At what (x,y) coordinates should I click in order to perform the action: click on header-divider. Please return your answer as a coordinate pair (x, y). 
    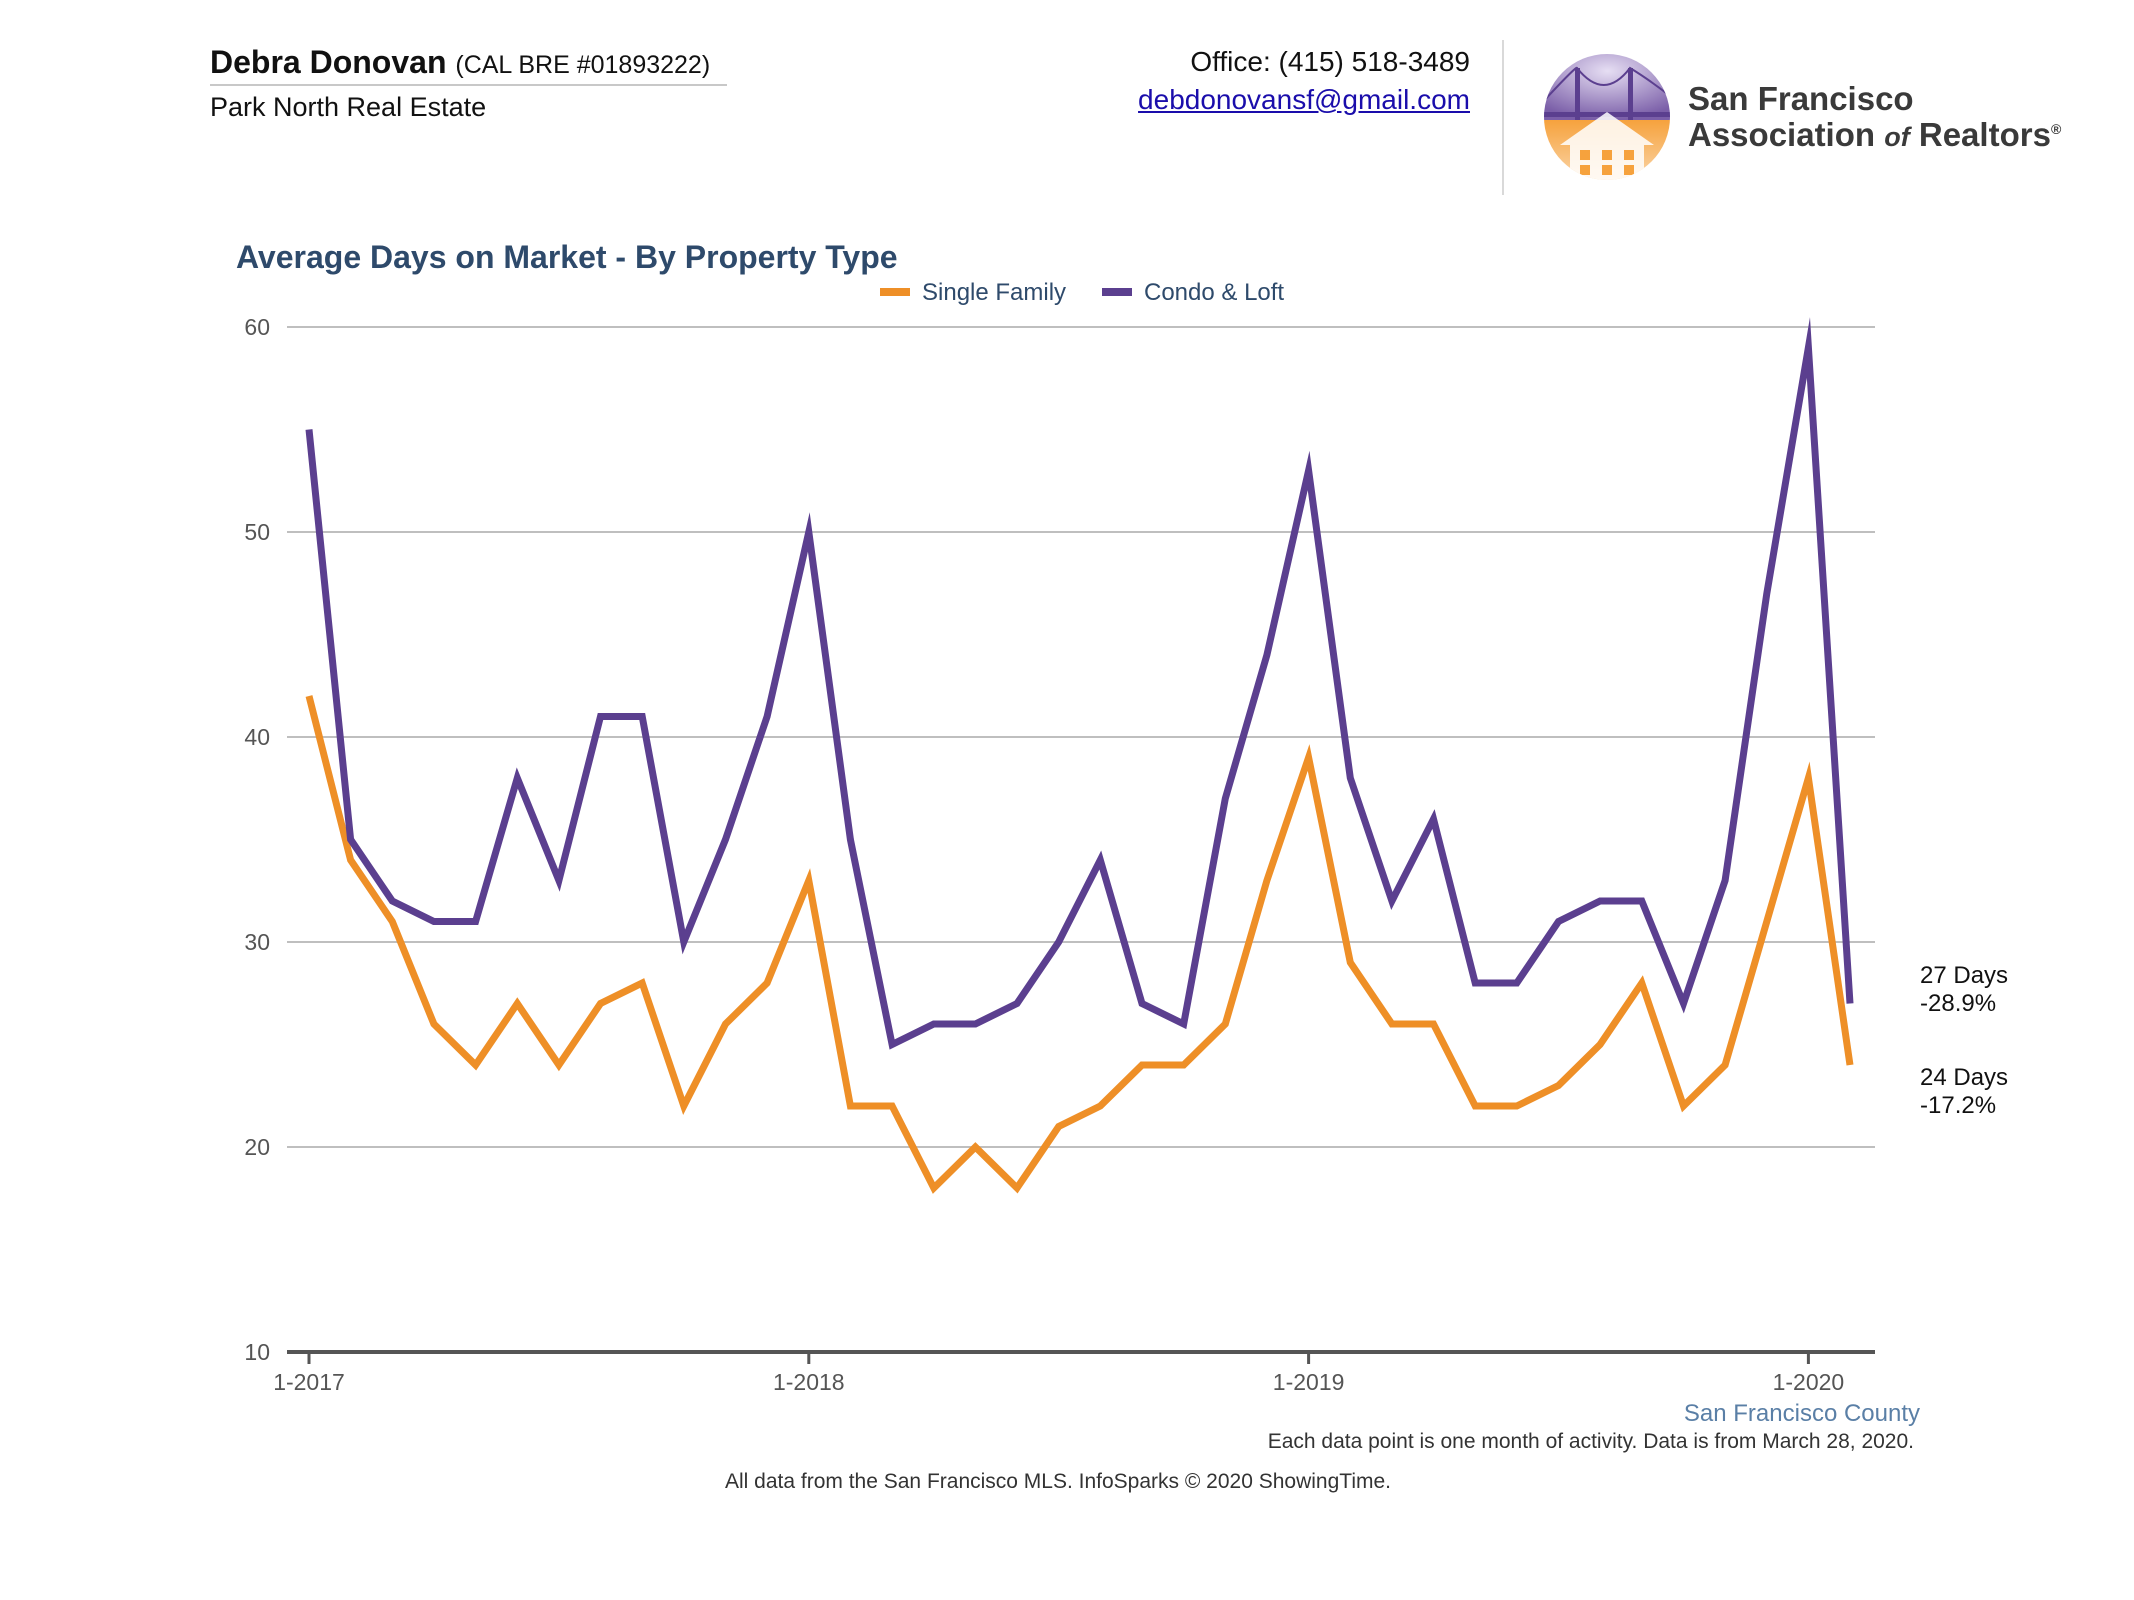
    Looking at the image, I should click on (1503, 117).